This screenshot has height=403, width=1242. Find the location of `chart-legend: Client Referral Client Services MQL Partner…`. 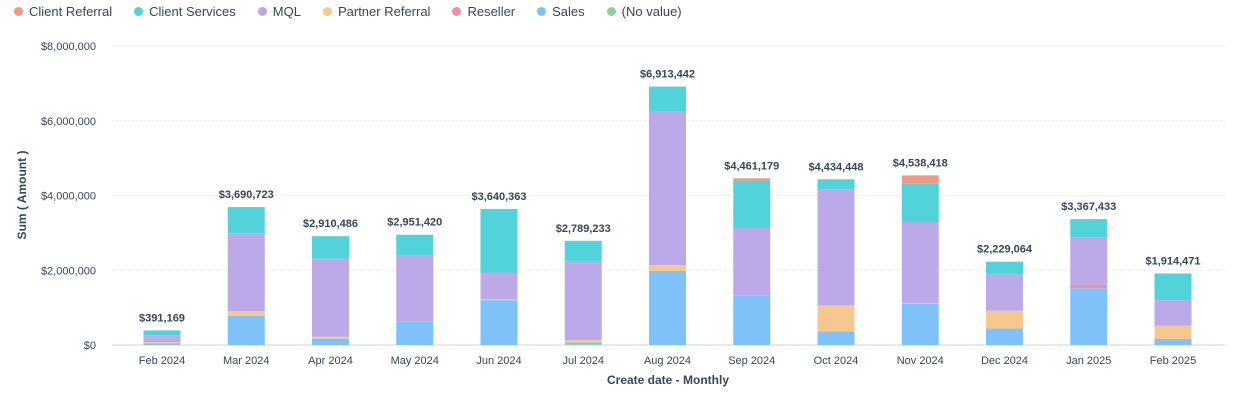

chart-legend: Client Referral Client Services MQL Partner… is located at coordinates (359, 11).